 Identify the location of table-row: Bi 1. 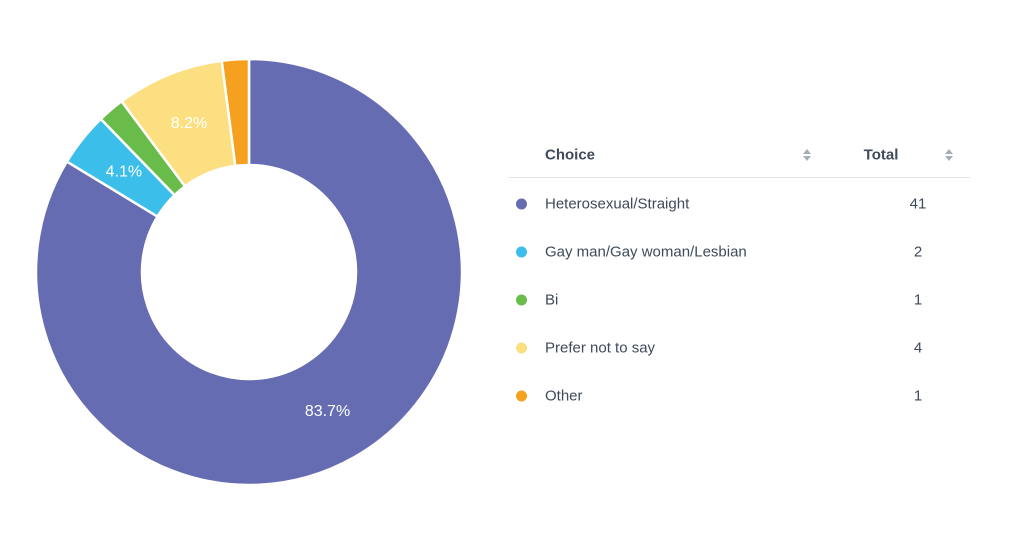
(739, 300).